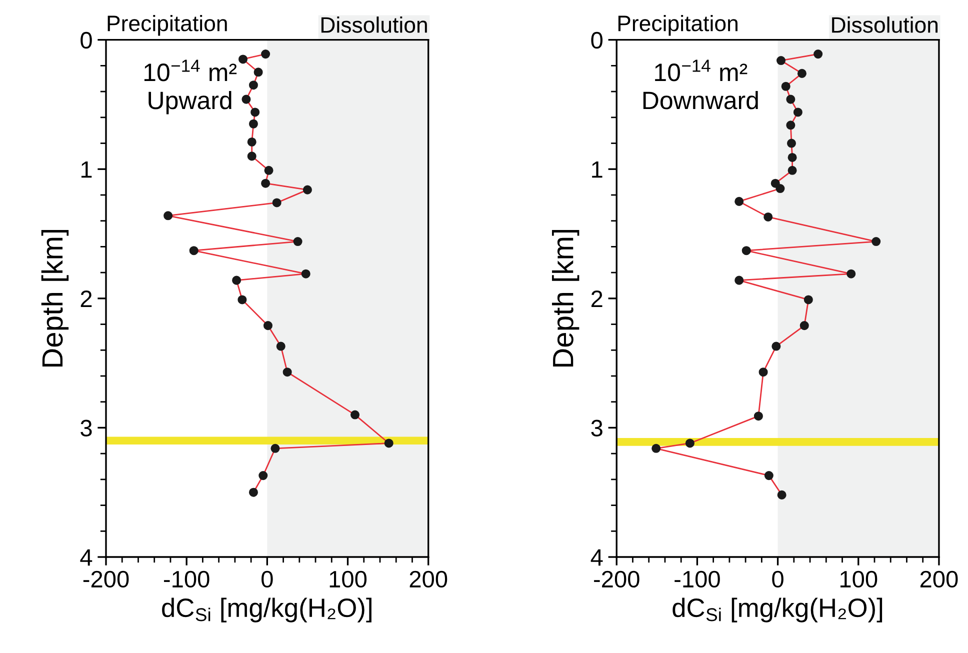  I want to click on annotation: 10$^{−14}$ m² Downward, so click(700, 85).